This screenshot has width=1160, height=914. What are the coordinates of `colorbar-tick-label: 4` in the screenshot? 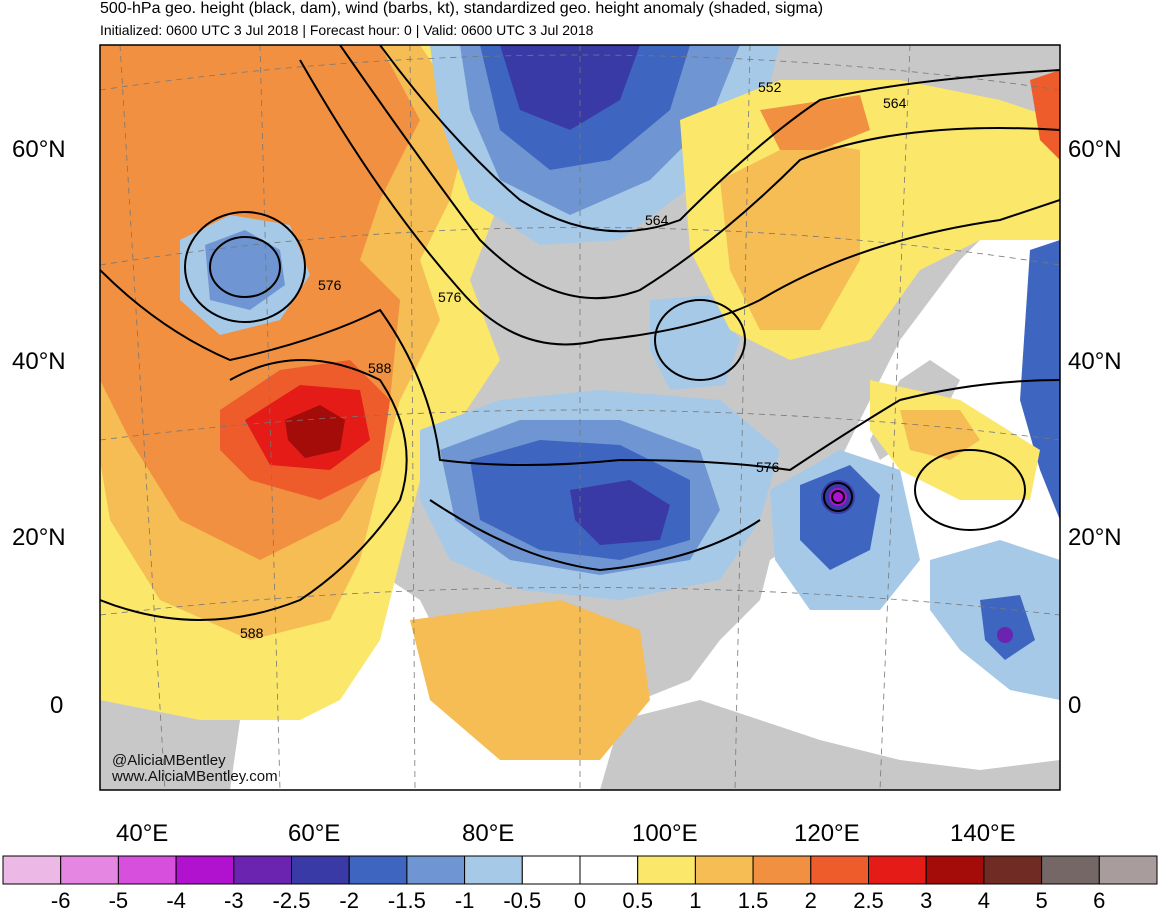 It's located at (984, 900).